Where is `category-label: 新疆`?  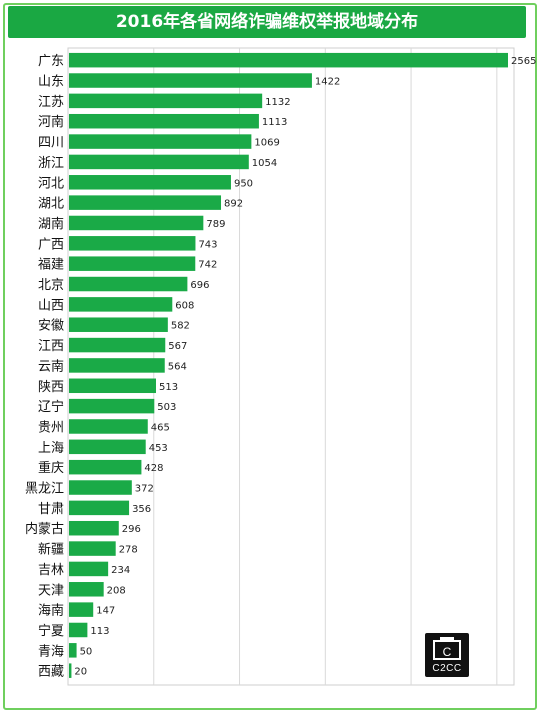
category-label: 新疆 is located at coordinates (51, 550).